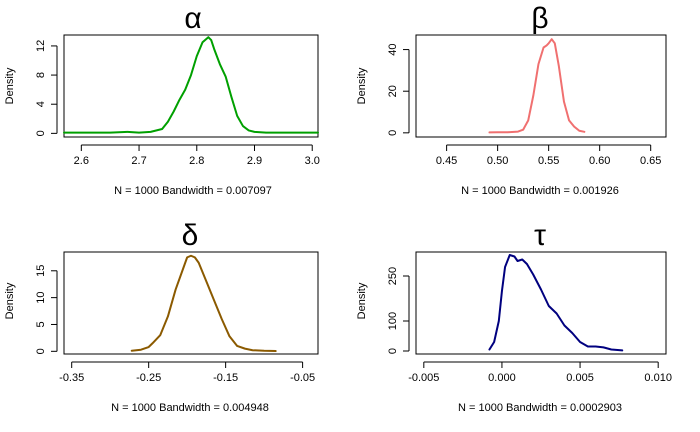  I want to click on panel-tau-xlabel: N = 1000 Bandwidth = 0.0002903, so click(540, 408).